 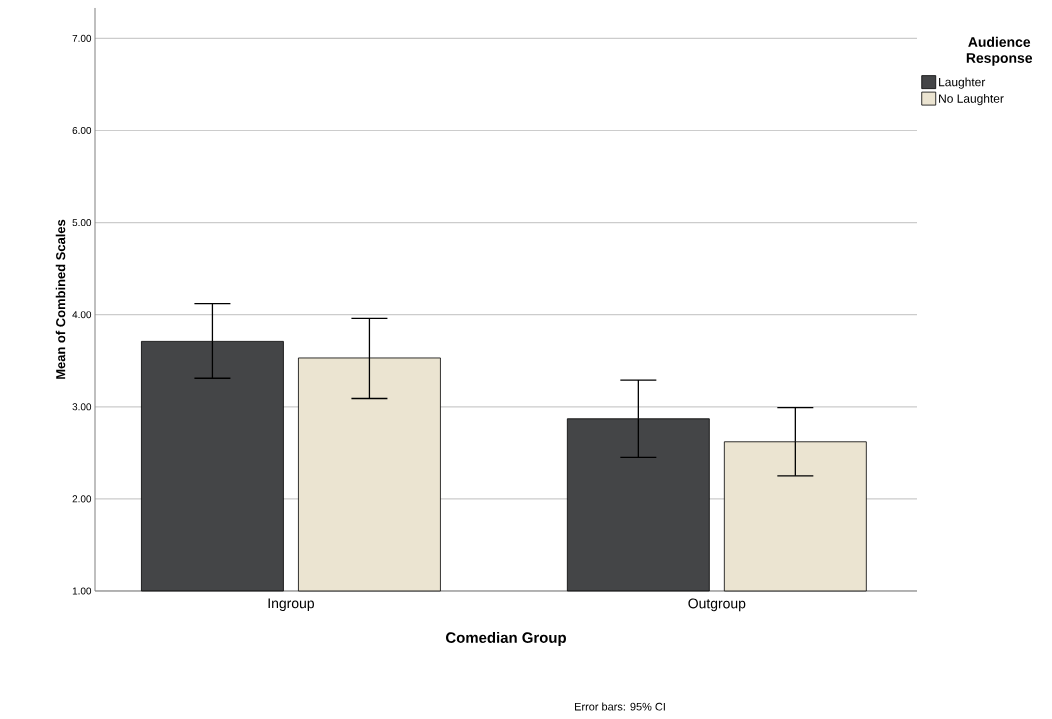 What do you see at coordinates (999, 51) in the screenshot?
I see `legend-title: Audience Response` at bounding box center [999, 51].